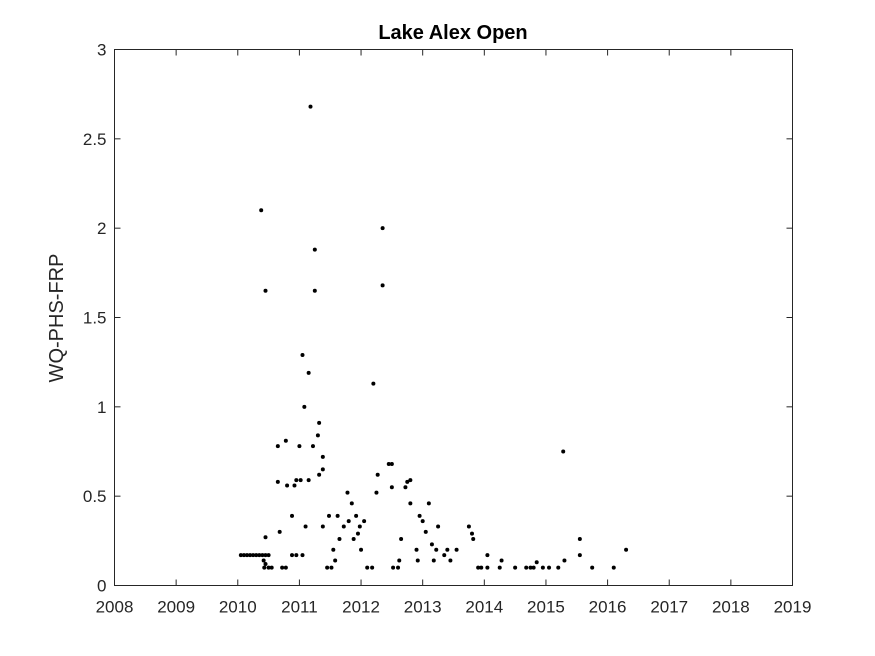 The image size is (875, 656). Describe the element at coordinates (546, 607) in the screenshot. I see `x-tick-label: 2015` at that location.